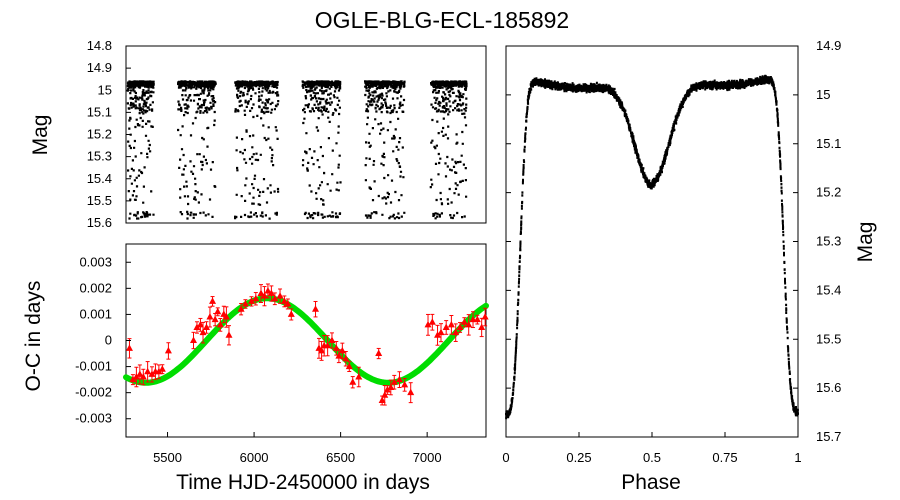 The image size is (900, 500). Describe the element at coordinates (99, 178) in the screenshot. I see `y-tick-label: 15.4` at that location.